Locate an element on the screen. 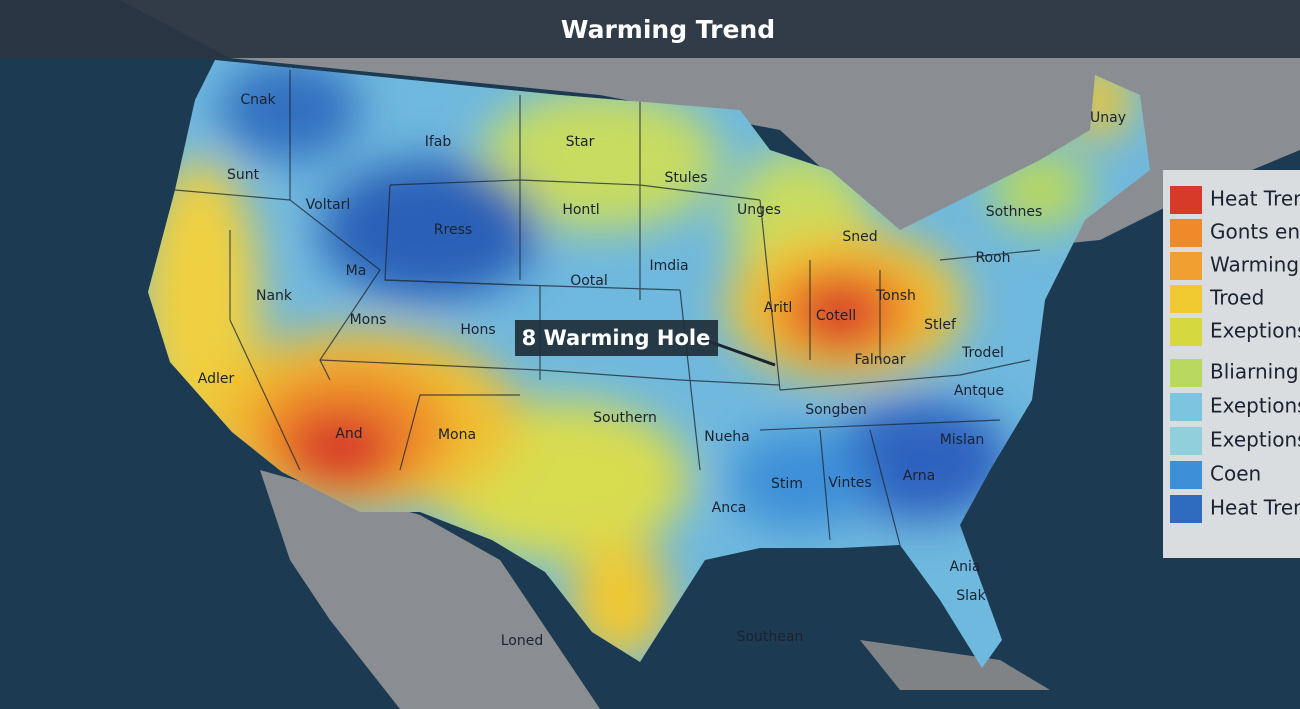  region-label: Unay is located at coordinates (1108, 118).